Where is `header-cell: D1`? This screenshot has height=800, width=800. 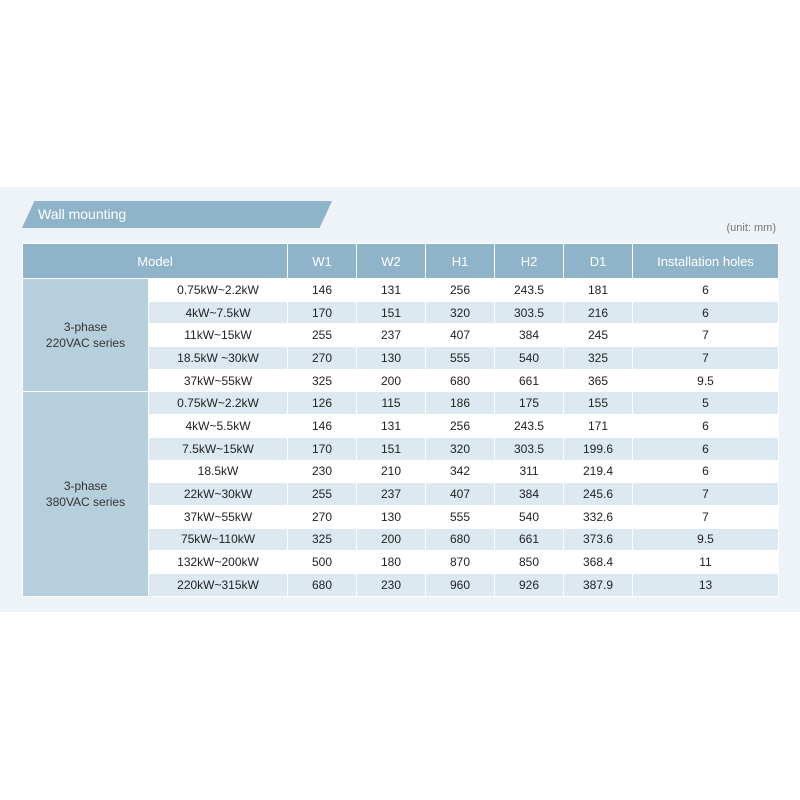 header-cell: D1 is located at coordinates (598, 261).